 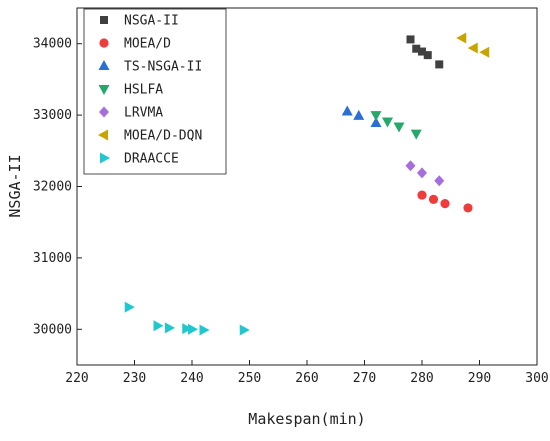 I want to click on y-tick-label: 30000, so click(x=52, y=329).